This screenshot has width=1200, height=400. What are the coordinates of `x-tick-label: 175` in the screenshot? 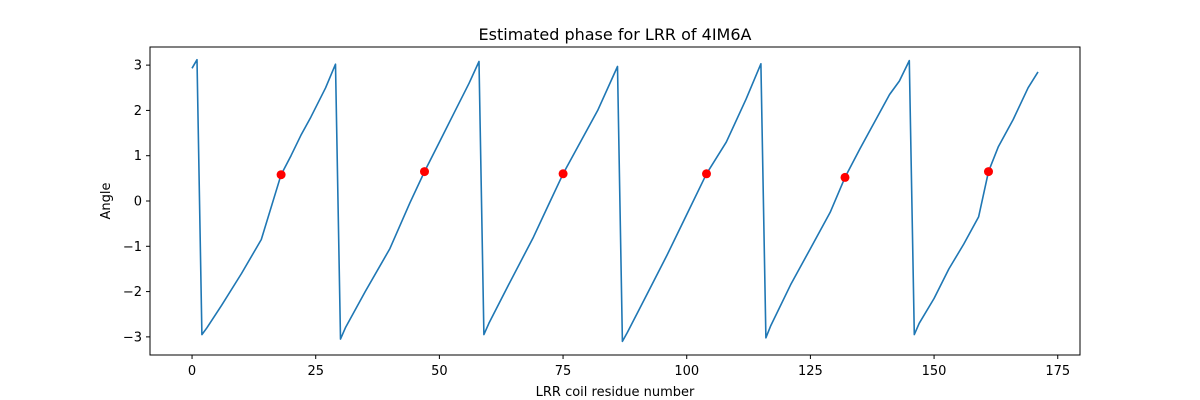 It's located at (1057, 371).